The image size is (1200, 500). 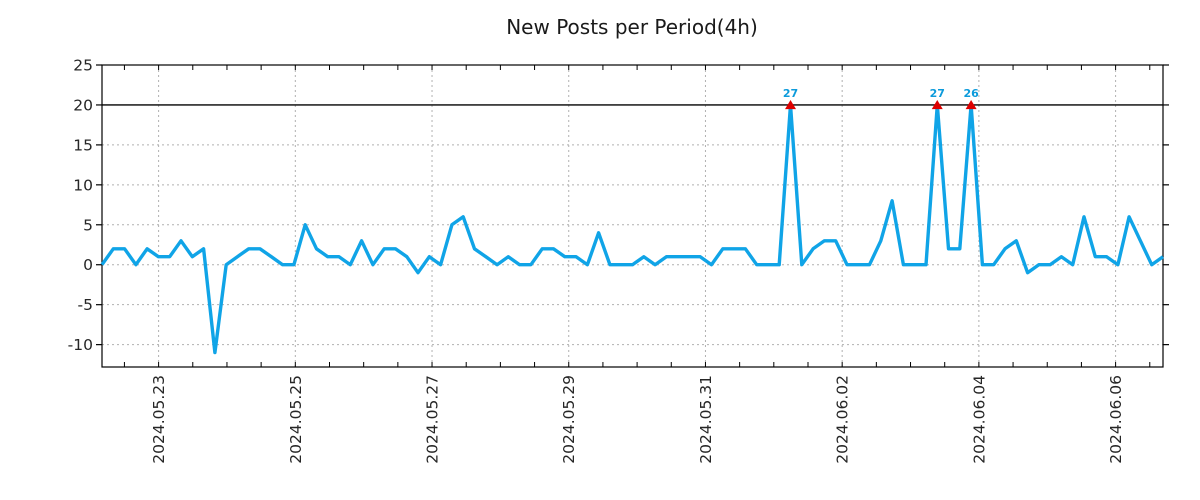 I want to click on x-tick-label: 2024.05.23, so click(x=159, y=419).